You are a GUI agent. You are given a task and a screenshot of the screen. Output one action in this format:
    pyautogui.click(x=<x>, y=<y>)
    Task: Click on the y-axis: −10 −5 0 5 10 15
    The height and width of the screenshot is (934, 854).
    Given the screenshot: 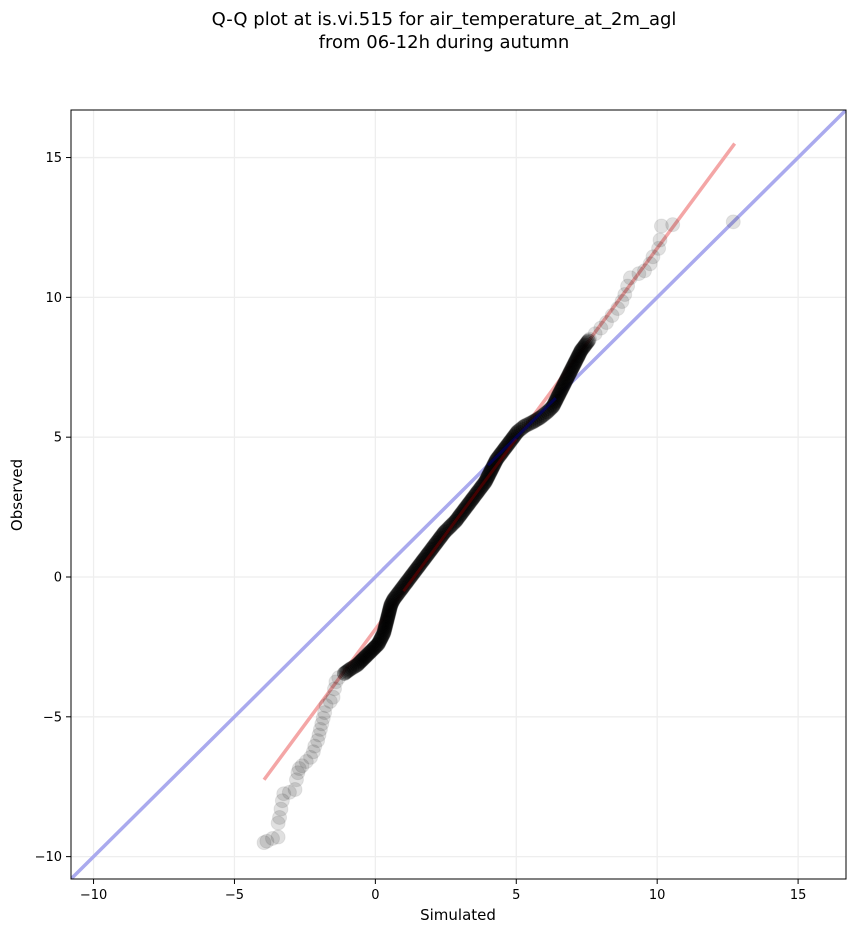 What is the action you would take?
    pyautogui.click(x=53, y=508)
    